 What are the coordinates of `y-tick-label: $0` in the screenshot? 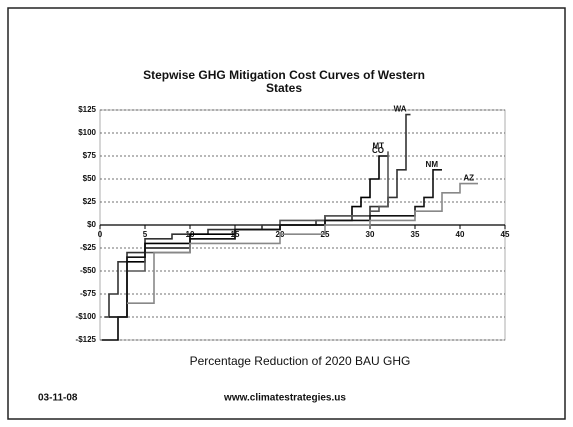 It's located at (91, 224).